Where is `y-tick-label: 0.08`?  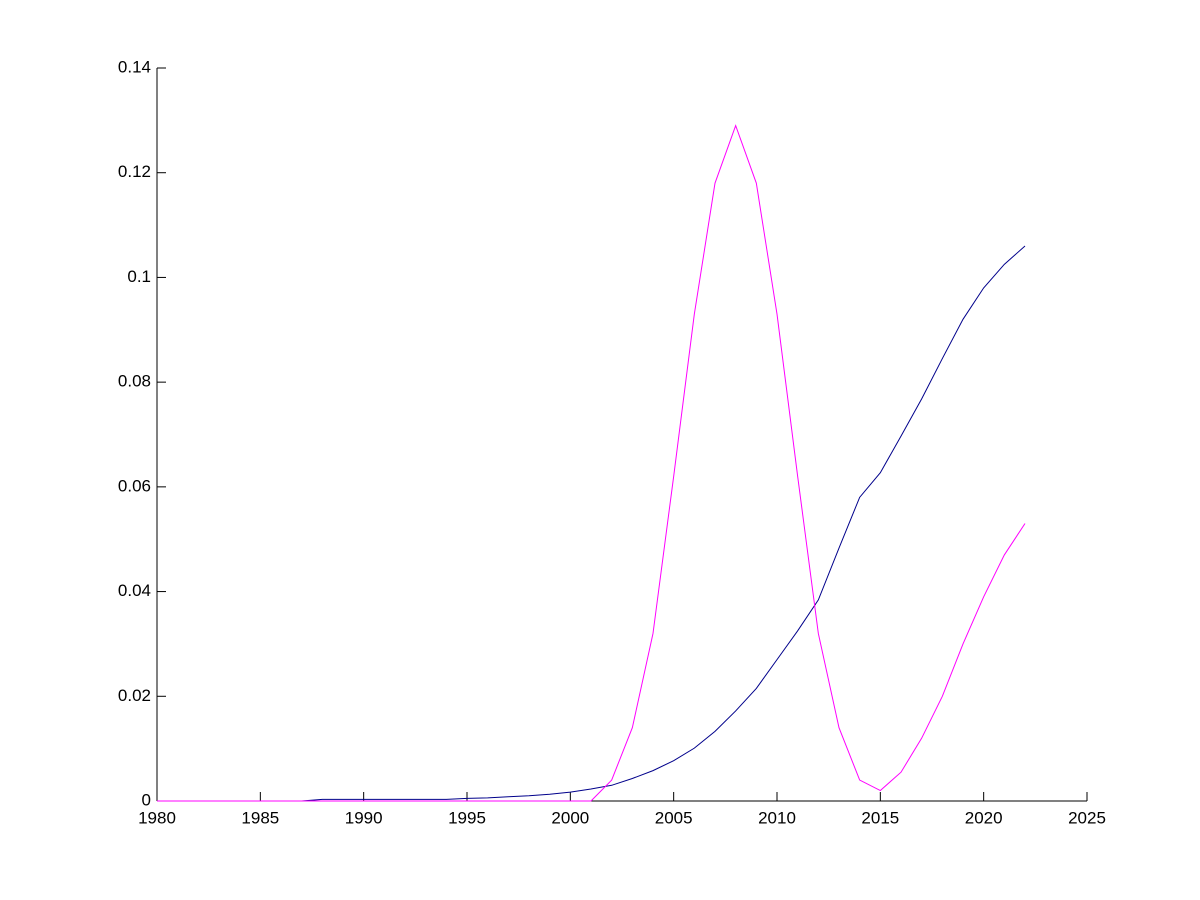 y-tick-label: 0.08 is located at coordinates (134, 381).